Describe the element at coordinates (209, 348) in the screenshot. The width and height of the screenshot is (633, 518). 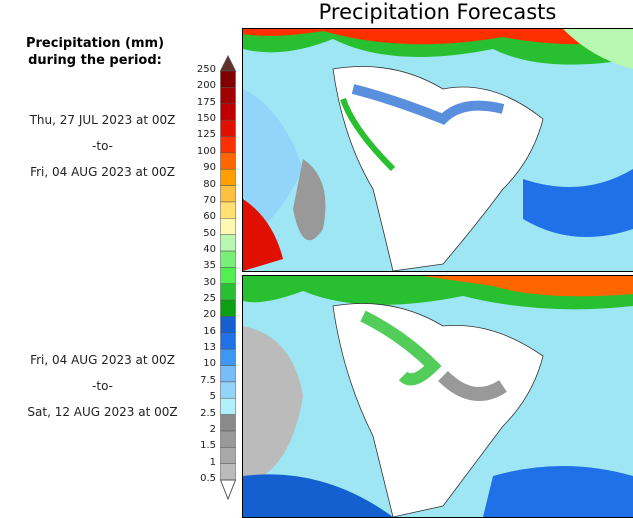
I see `color-bar-tick: 13` at that location.